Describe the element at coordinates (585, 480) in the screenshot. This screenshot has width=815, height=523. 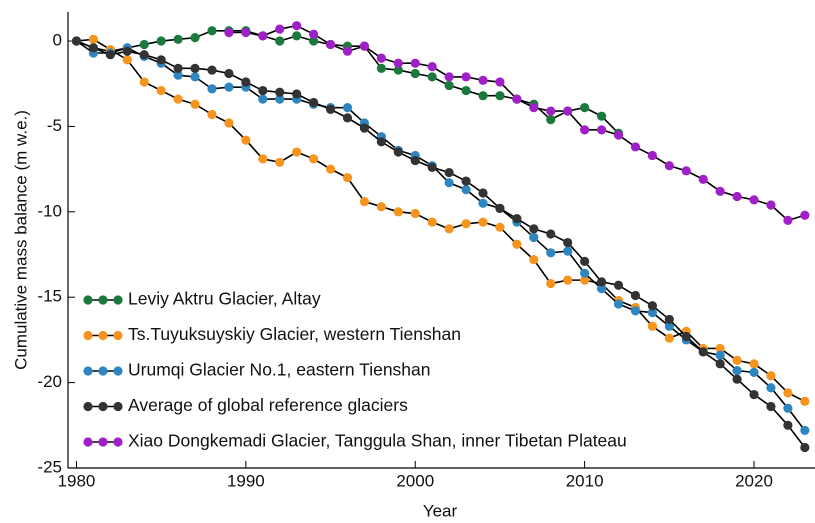
I see `x-tick-label: 2010` at that location.